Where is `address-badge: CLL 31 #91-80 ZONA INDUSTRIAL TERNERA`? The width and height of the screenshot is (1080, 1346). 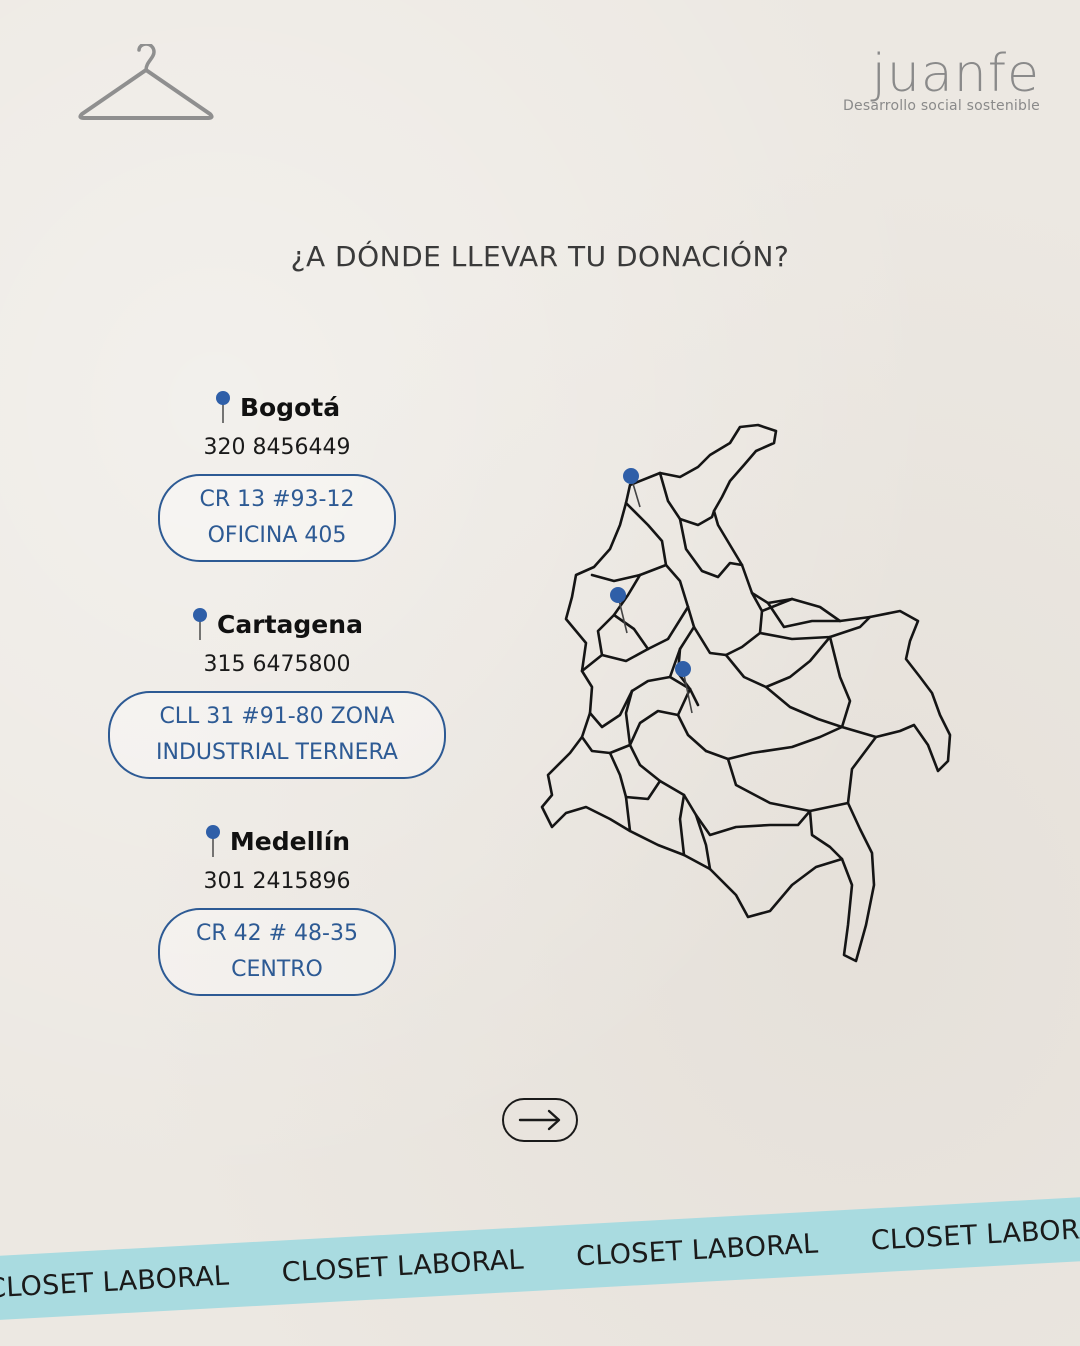 address-badge: CLL 31 #91-80 ZONA INDUSTRIAL TERNERA is located at coordinates (277, 735).